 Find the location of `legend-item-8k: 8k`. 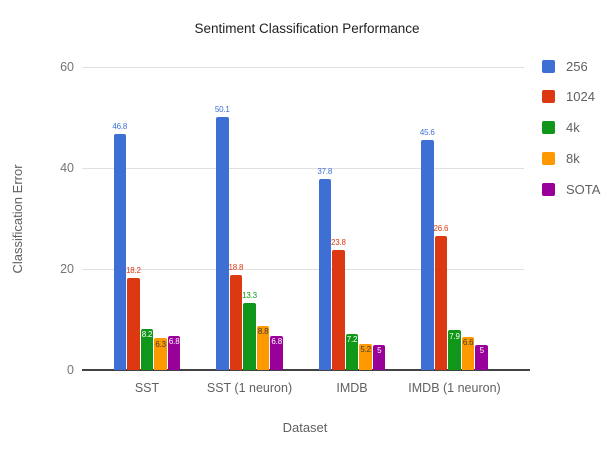

legend-item-8k: 8k is located at coordinates (577, 158).